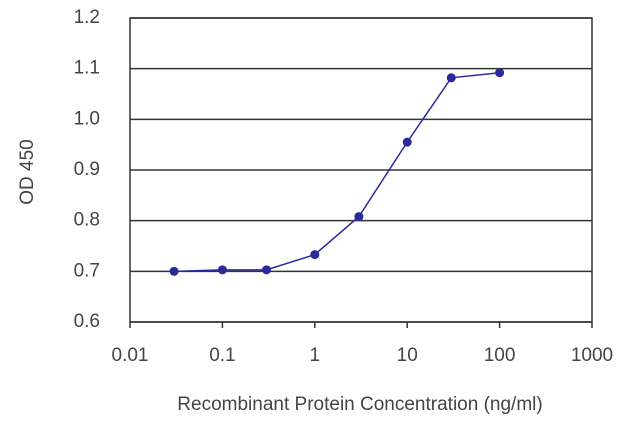 This screenshot has width=640, height=427. What do you see at coordinates (87, 118) in the screenshot?
I see `y-tick-label: 1.0` at bounding box center [87, 118].